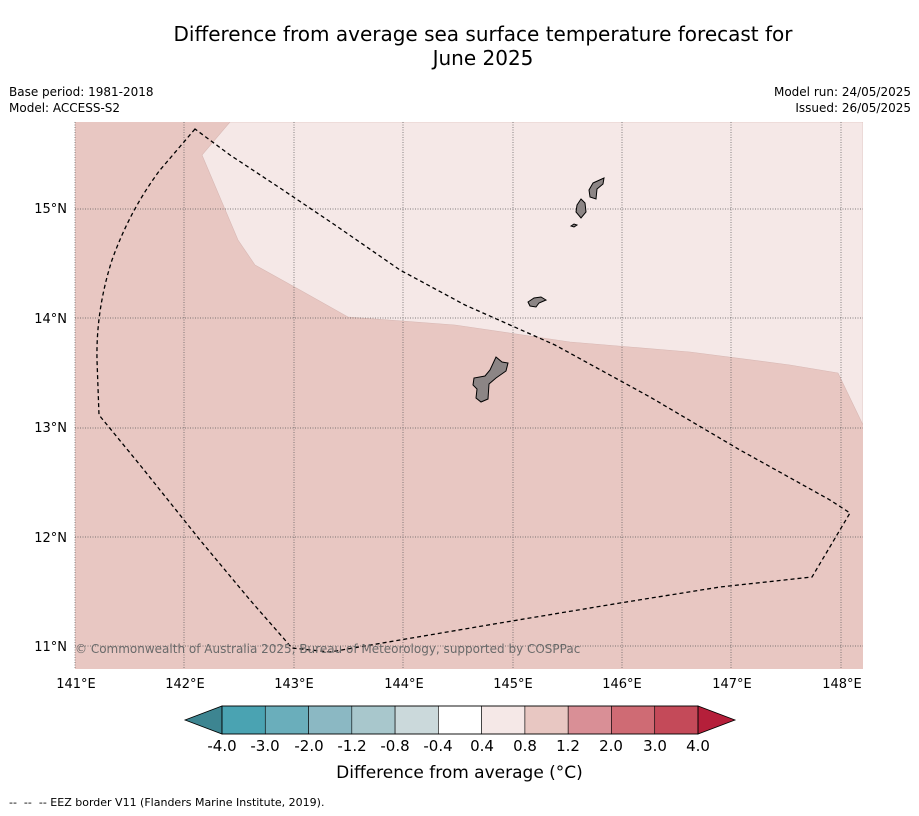 The height and width of the screenshot is (816, 919). Describe the element at coordinates (203, 720) in the screenshot. I see `colorbar-under-arrow` at that location.